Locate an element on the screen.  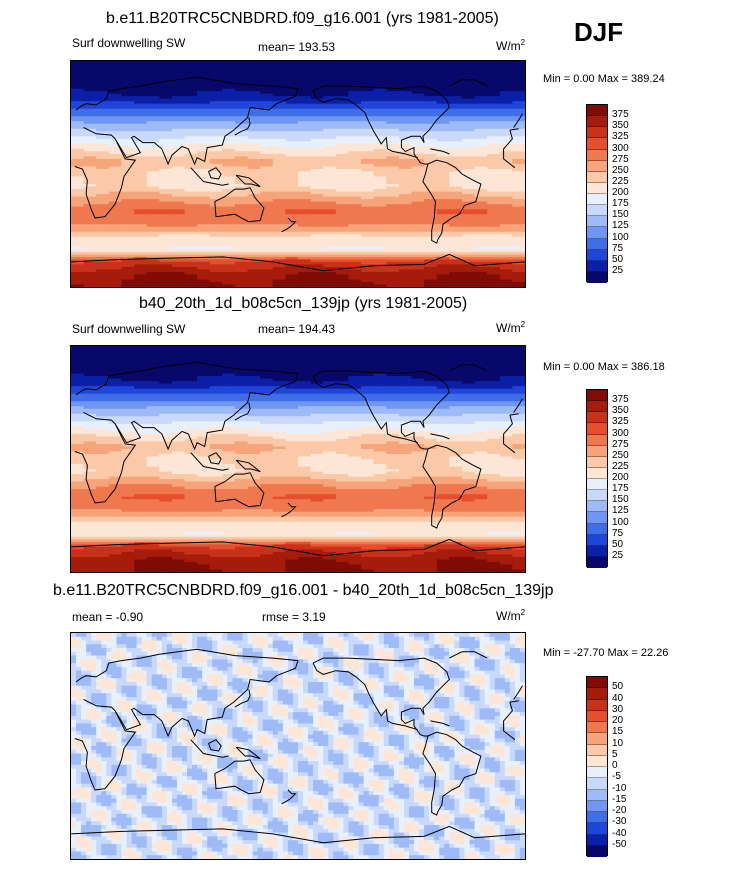
coastline is located at coordinates (215, 173).